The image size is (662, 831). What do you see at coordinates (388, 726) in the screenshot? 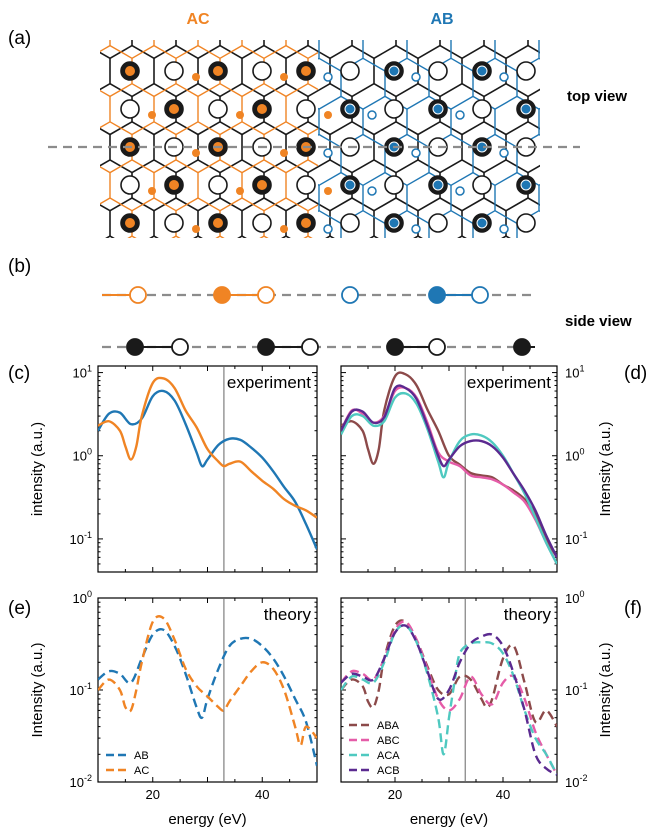
I see `legend-label: ABA` at bounding box center [388, 726].